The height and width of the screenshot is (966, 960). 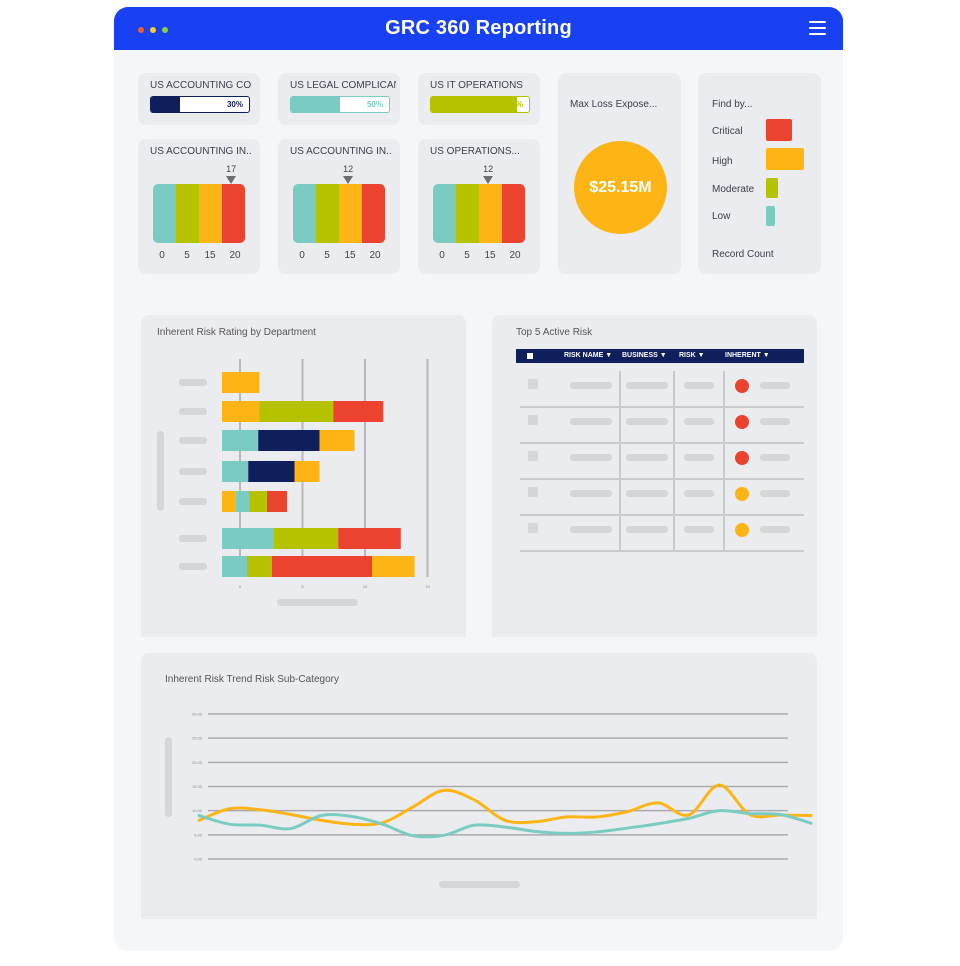 What do you see at coordinates (231, 169) in the screenshot?
I see `gauge-marker-value: 17` at bounding box center [231, 169].